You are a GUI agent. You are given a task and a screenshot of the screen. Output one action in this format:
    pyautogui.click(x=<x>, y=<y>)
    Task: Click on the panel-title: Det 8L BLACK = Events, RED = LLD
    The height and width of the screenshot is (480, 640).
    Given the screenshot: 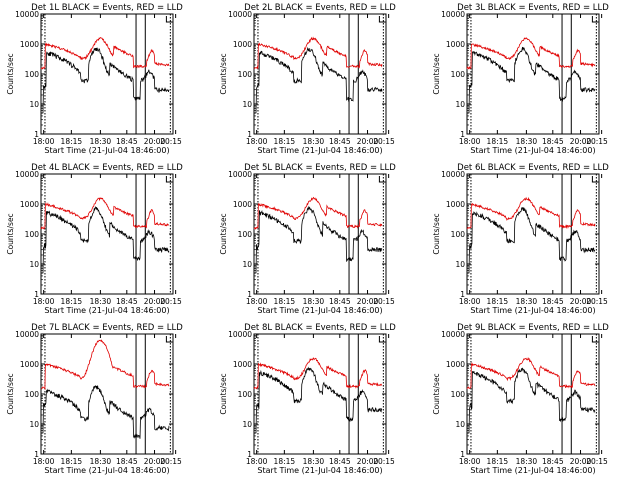 What is the action you would take?
    pyautogui.click(x=320, y=328)
    